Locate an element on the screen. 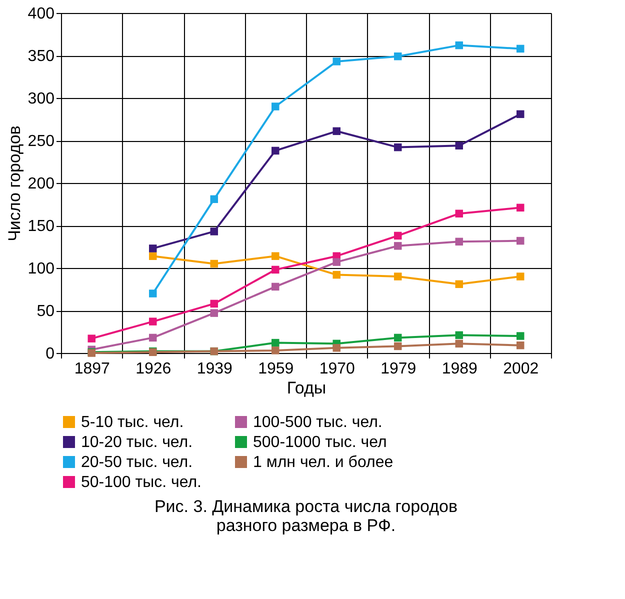  legend-label: 100-500 тыс. чел. is located at coordinates (317, 422).